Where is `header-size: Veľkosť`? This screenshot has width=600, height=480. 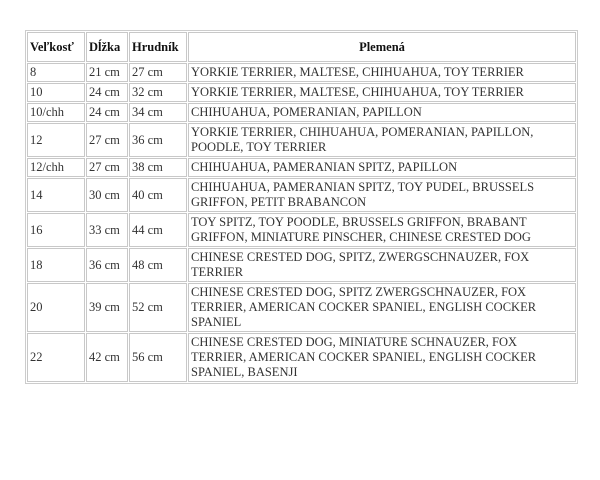 header-size: Veľkosť is located at coordinates (56, 47).